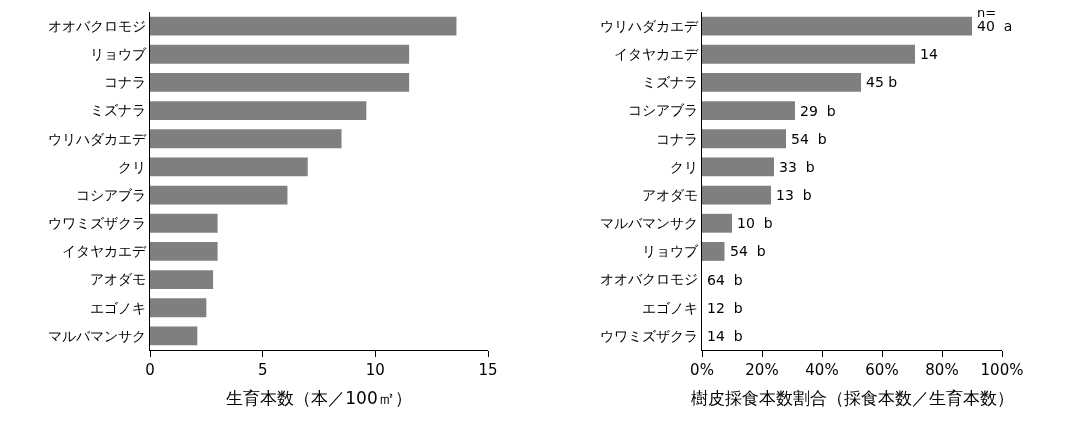  Describe the element at coordinates (725, 280) in the screenshot. I see `annotation: 64 b` at that location.